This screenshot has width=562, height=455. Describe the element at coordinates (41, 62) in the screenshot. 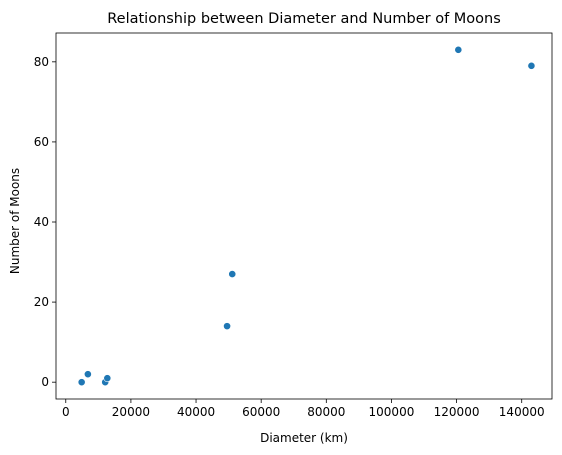

I see `y-tick-label: 80` at that location.